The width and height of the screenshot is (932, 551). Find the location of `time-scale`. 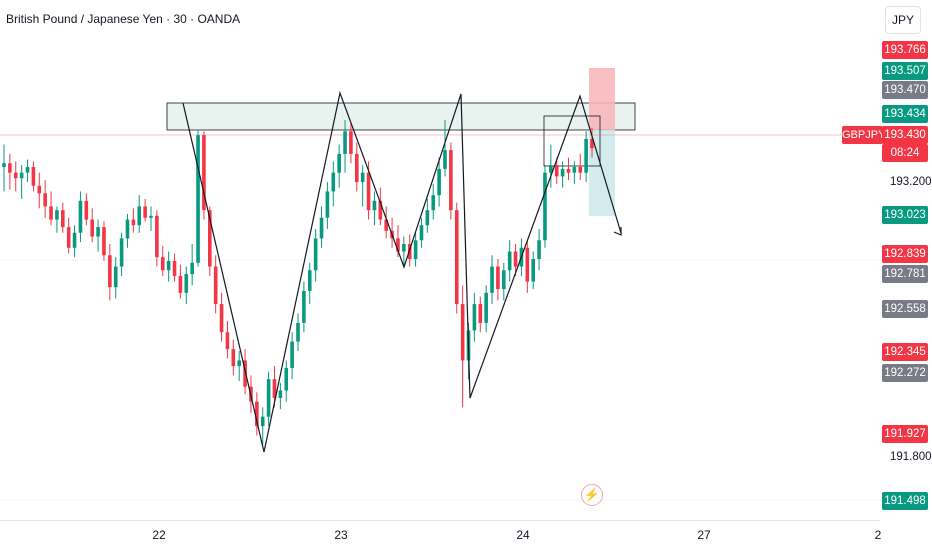

time-scale is located at coordinates (440, 535).